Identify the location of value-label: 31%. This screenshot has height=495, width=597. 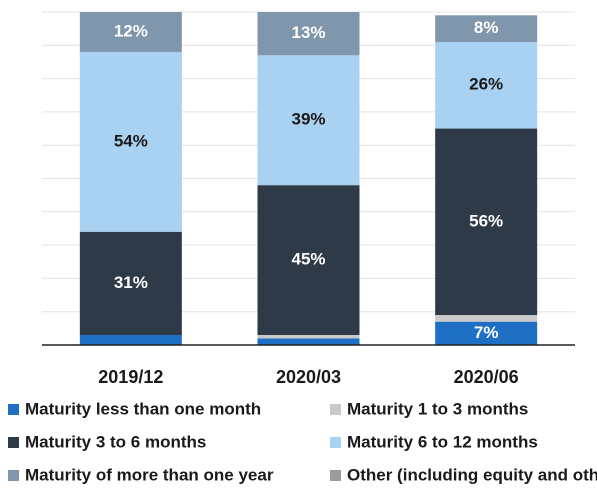
(131, 282).